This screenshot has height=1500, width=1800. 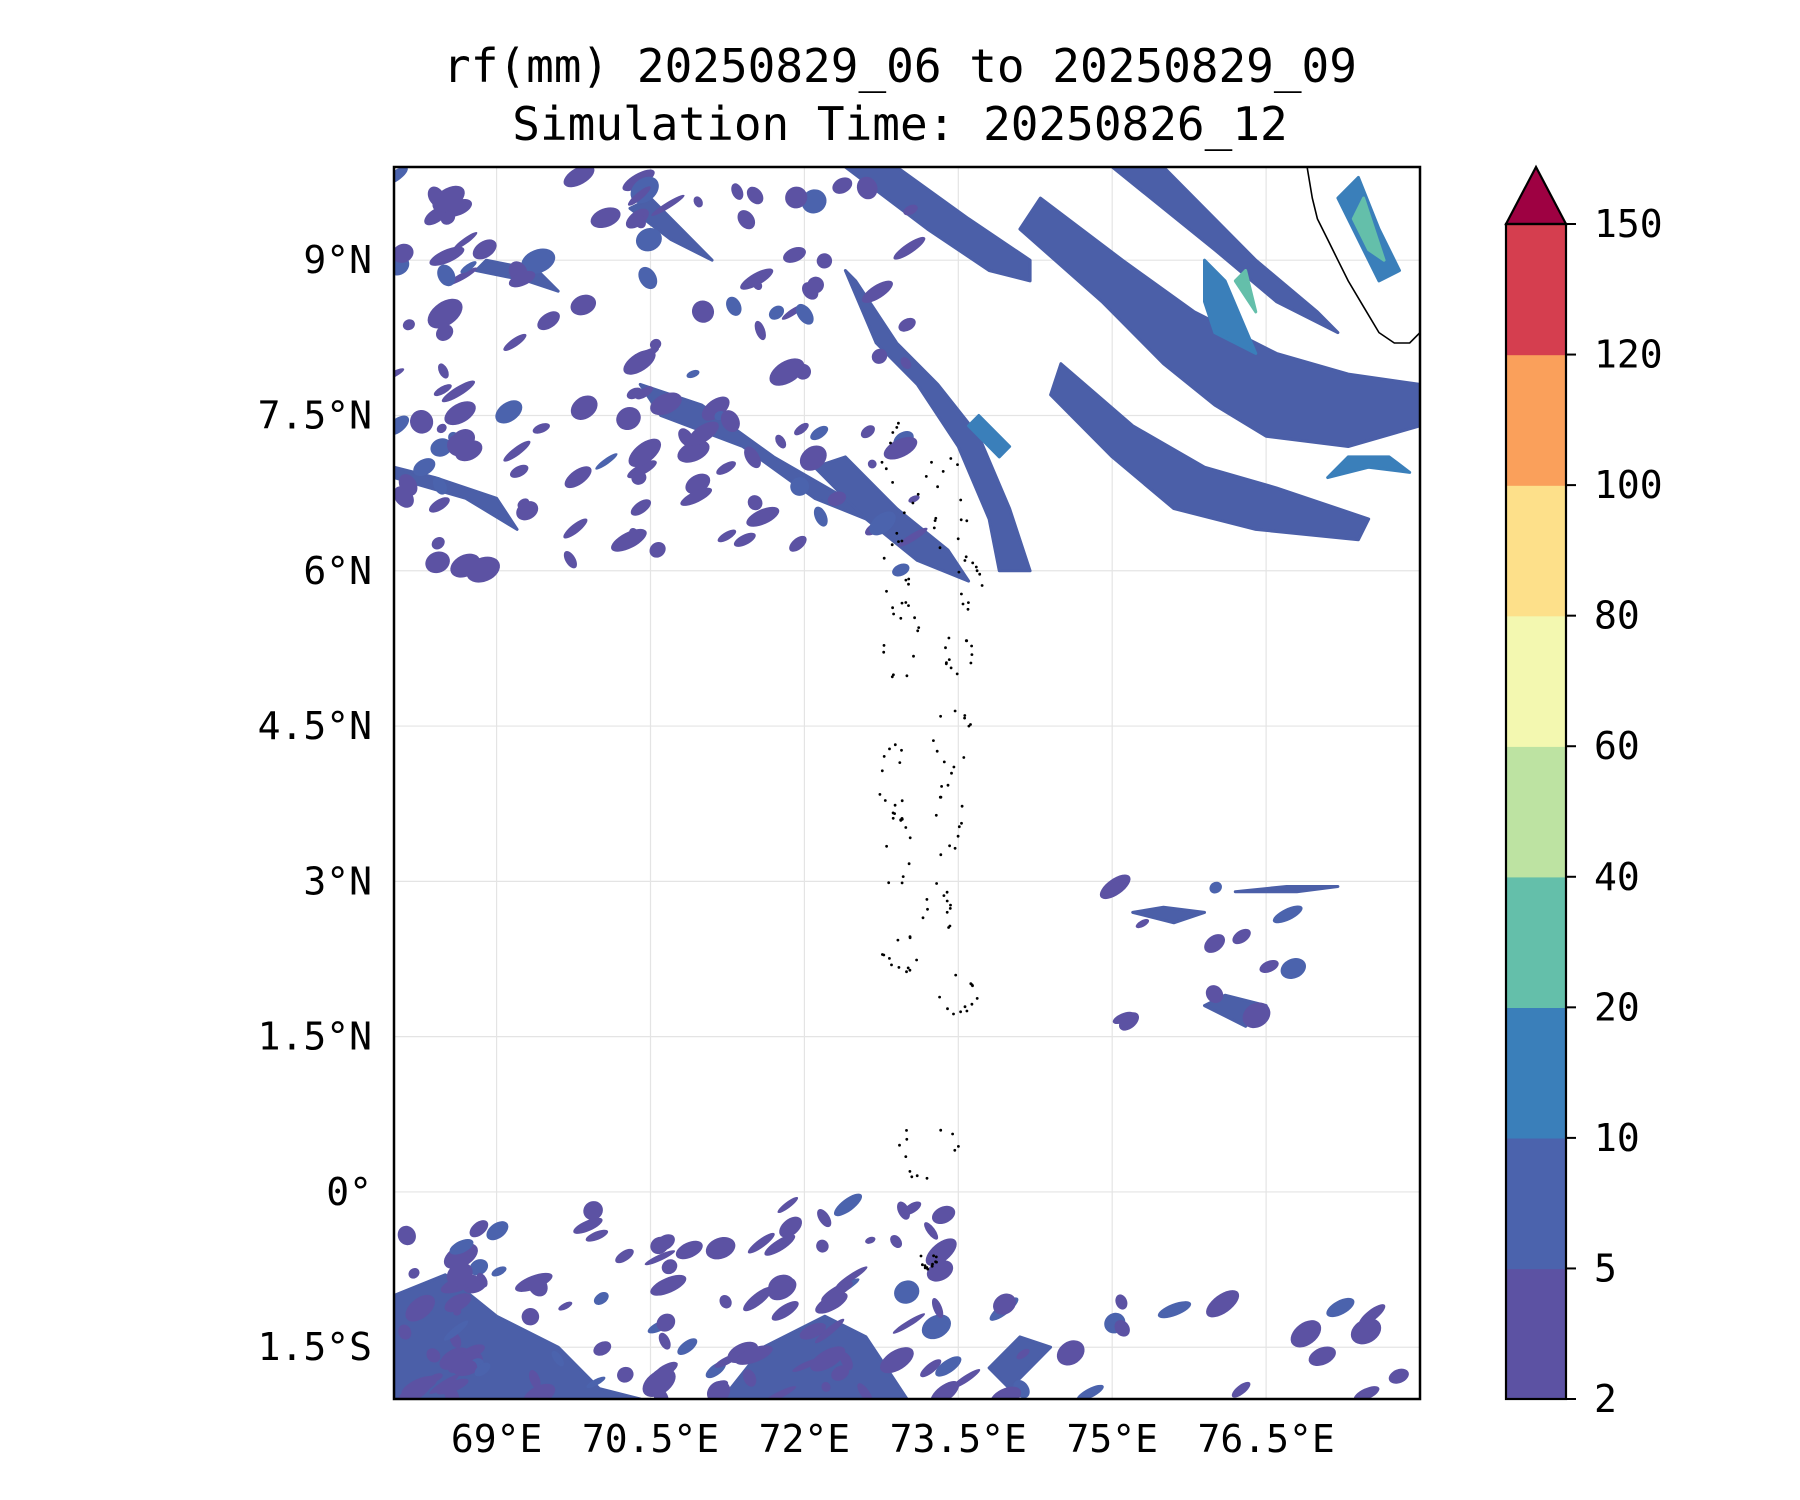 What do you see at coordinates (1628, 224) in the screenshot?
I see `colorbar-tick-label: 150` at bounding box center [1628, 224].